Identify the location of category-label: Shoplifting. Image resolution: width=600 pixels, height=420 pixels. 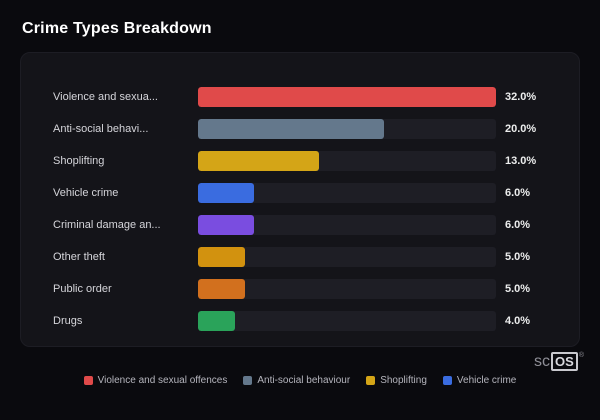
(79, 161).